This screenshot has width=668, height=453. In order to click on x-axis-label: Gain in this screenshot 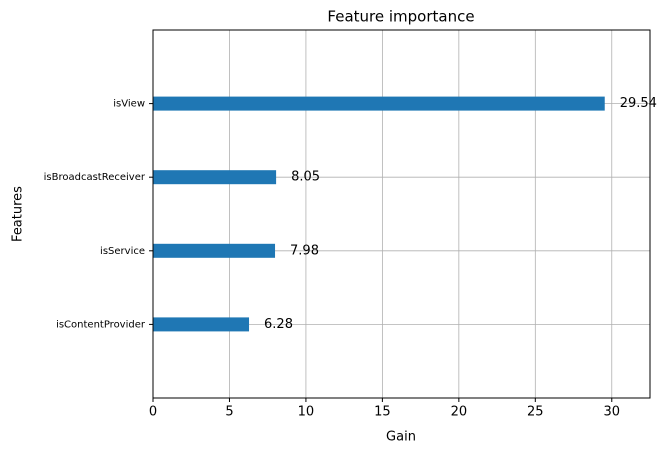, I will do `click(401, 437)`.